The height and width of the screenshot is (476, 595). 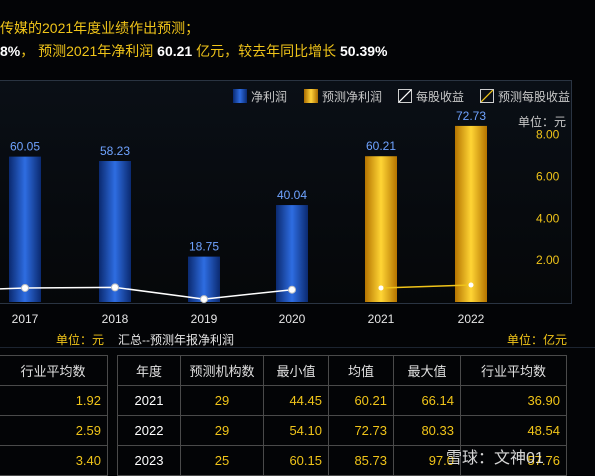 I want to click on x-tick-label: 2022, so click(x=471, y=319).